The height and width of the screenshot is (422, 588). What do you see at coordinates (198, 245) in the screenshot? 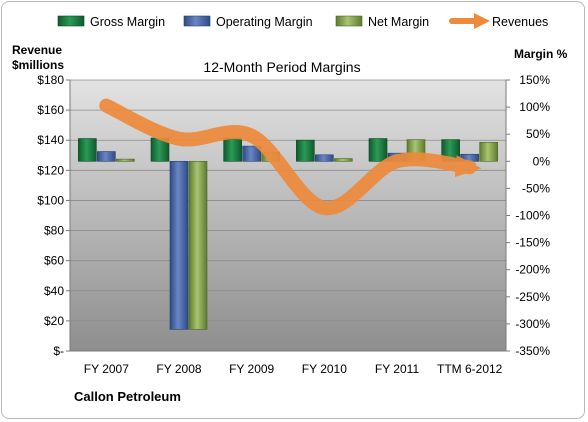
I see `bar-net-margin-fy-2008` at bounding box center [198, 245].